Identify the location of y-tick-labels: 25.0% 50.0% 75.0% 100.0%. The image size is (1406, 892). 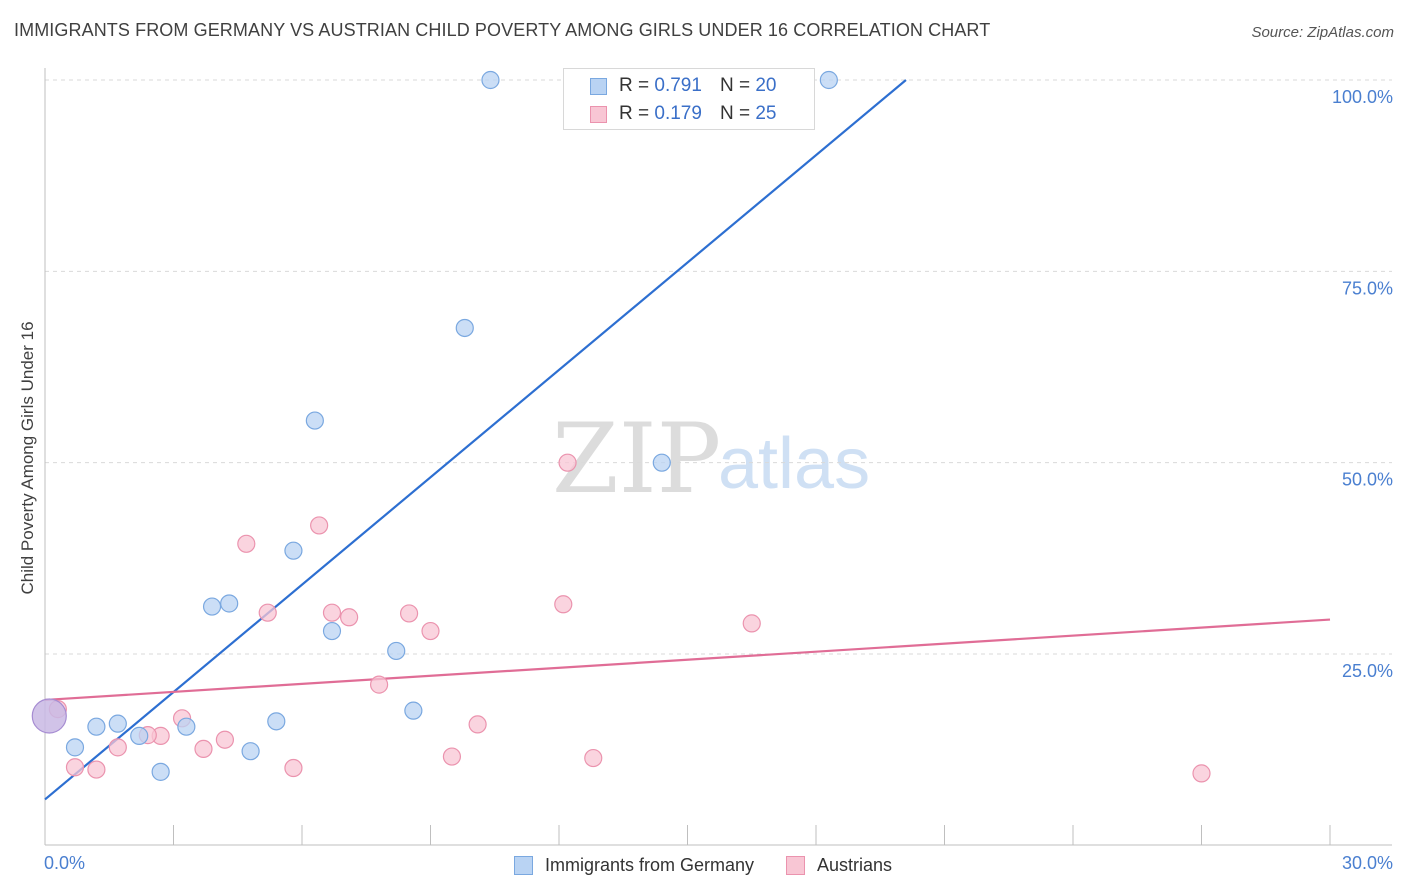
(1362, 384).